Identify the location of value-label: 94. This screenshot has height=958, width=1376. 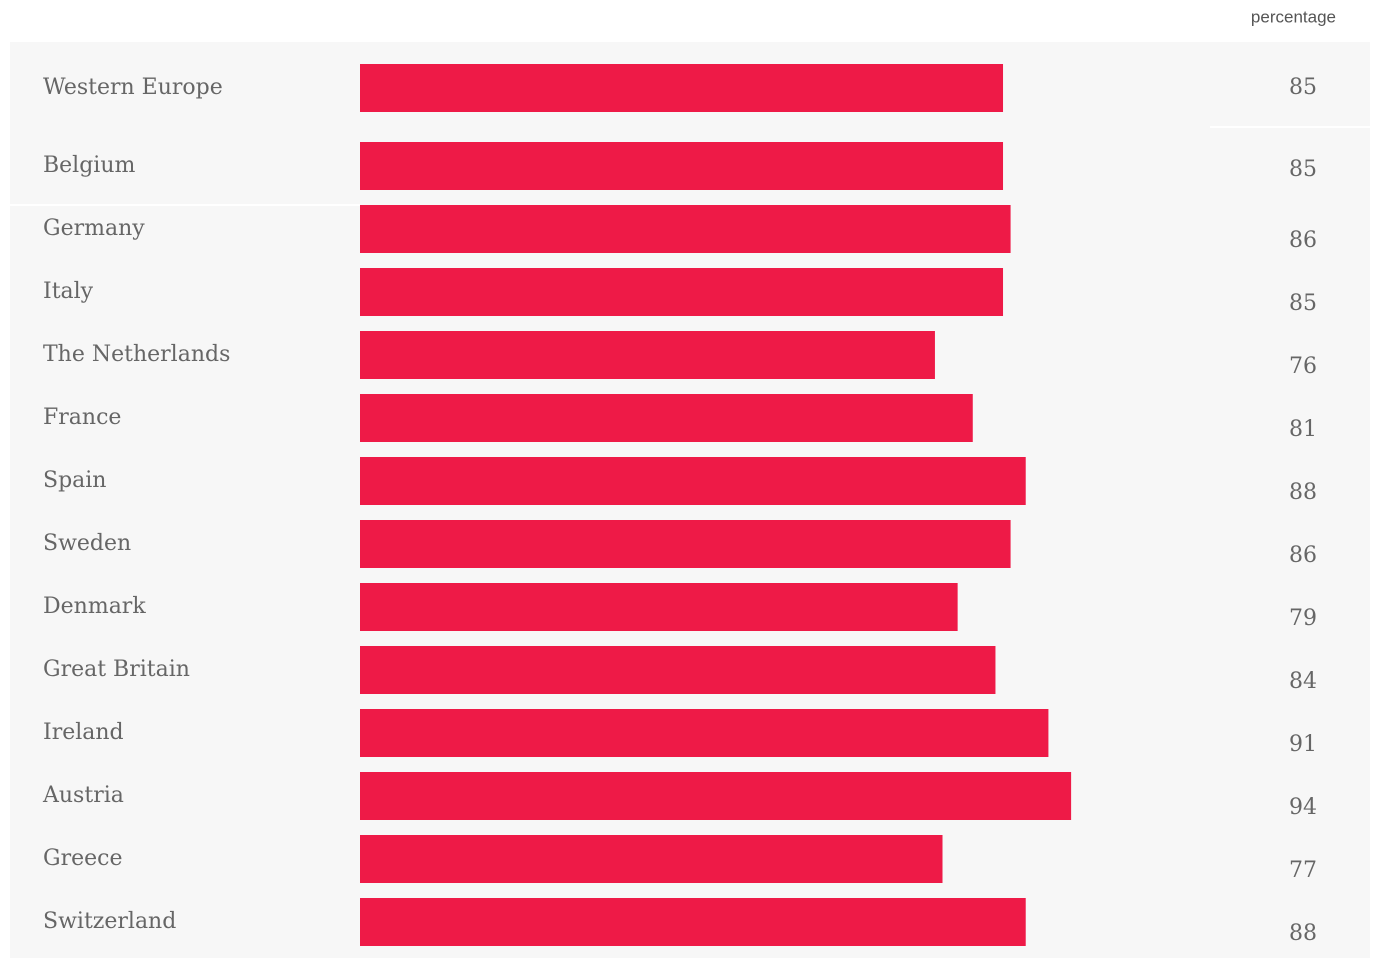
(1303, 807).